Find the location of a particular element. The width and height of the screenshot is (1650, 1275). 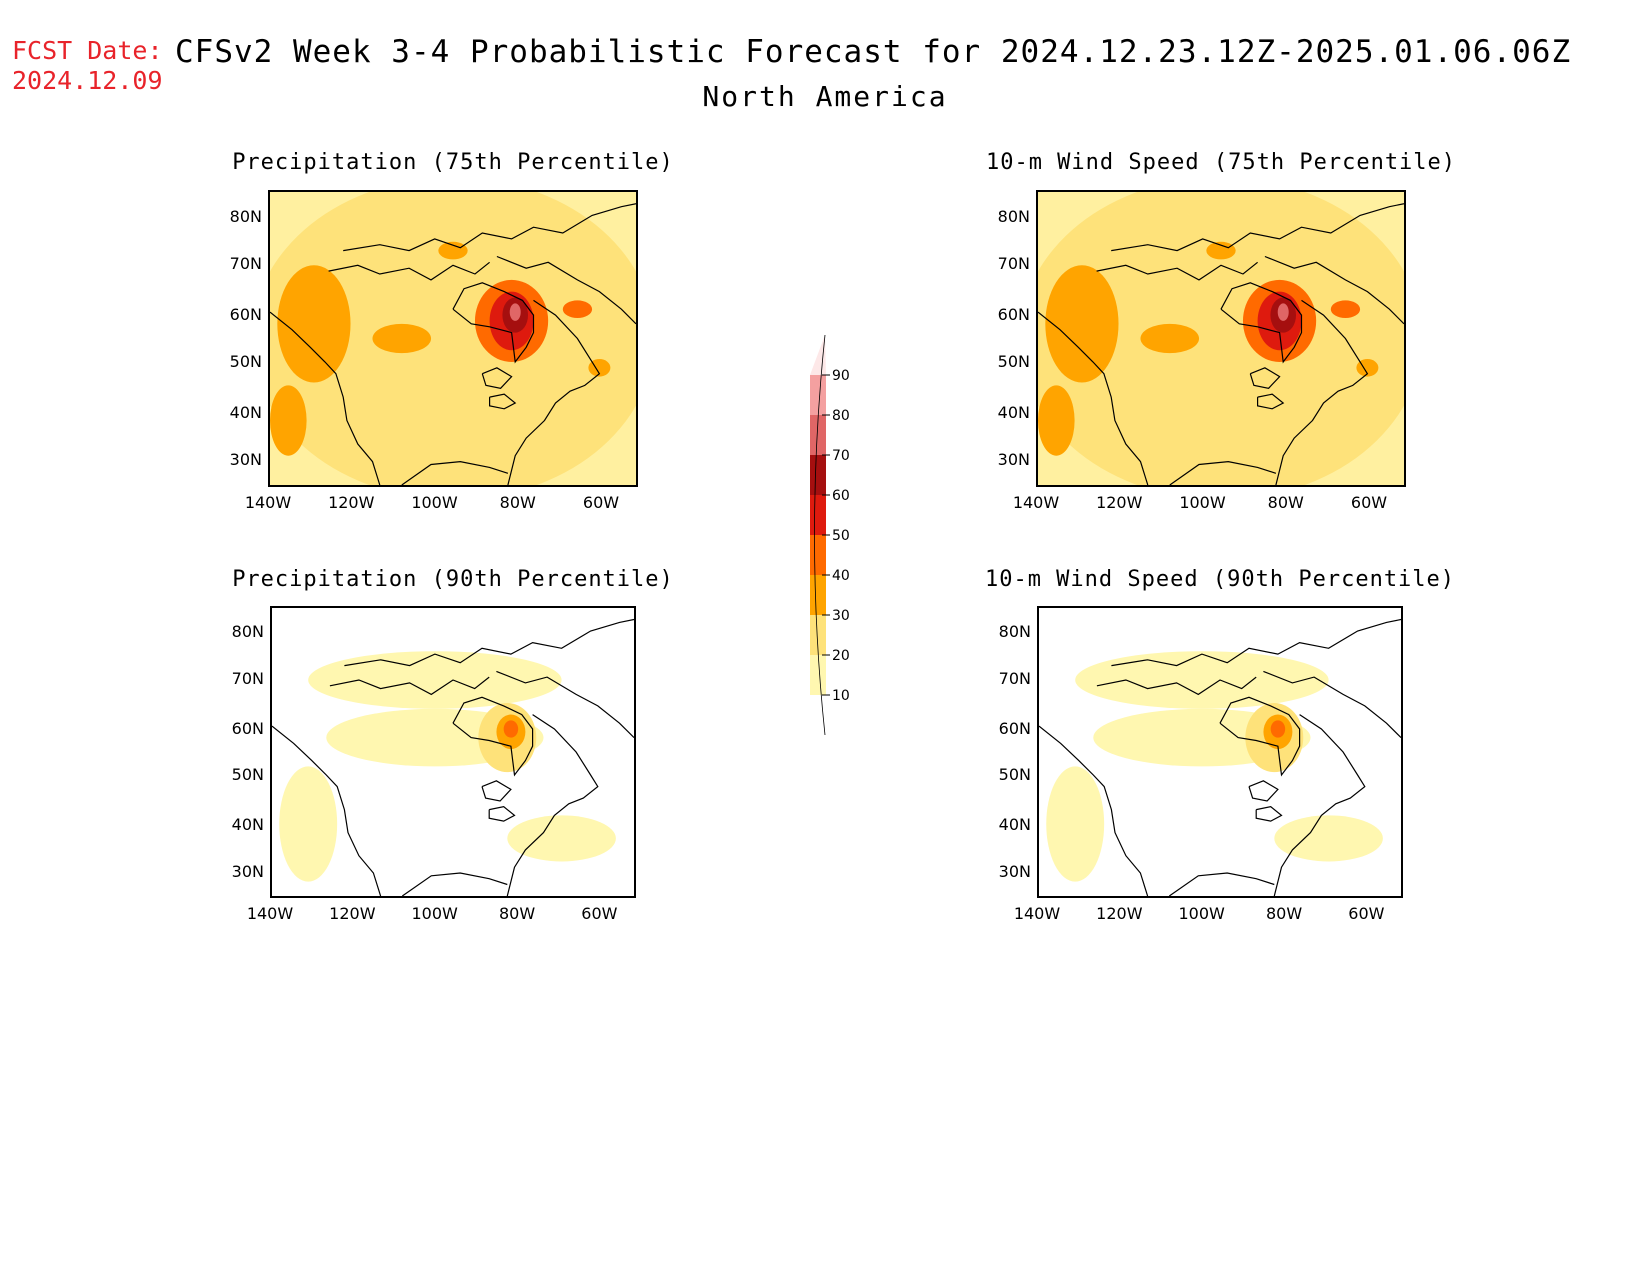

colorbar: 90 80 70 60 50 40 30 20 10 is located at coordinates (850, 535).